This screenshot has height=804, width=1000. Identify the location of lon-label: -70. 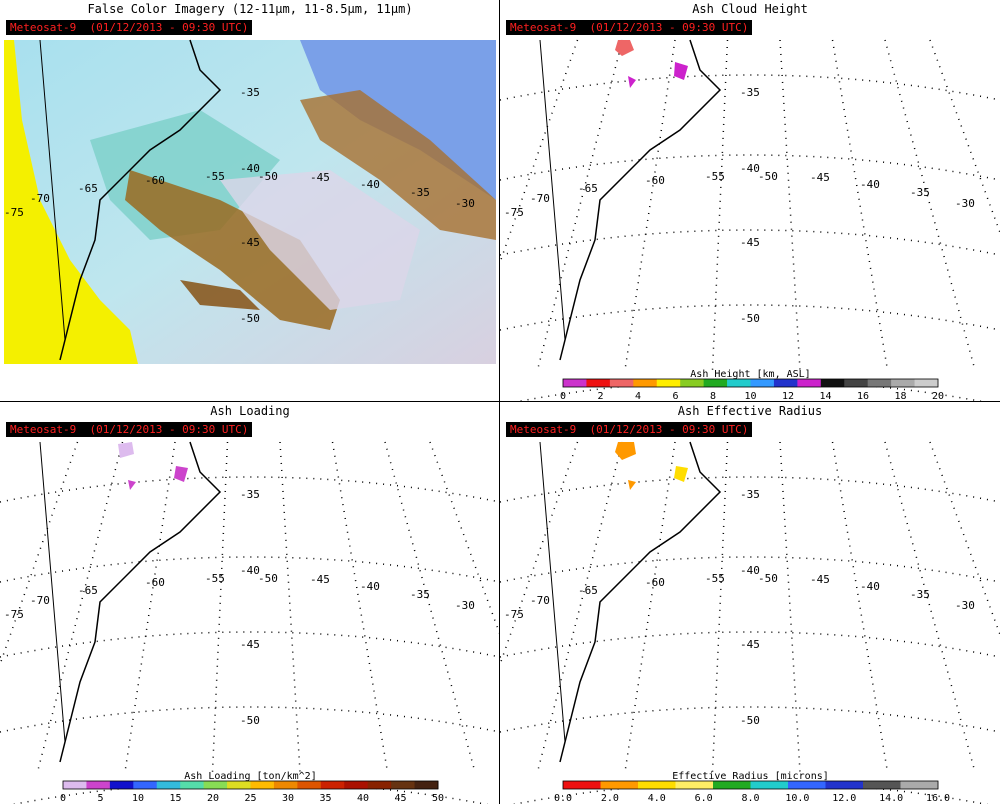
(40, 600).